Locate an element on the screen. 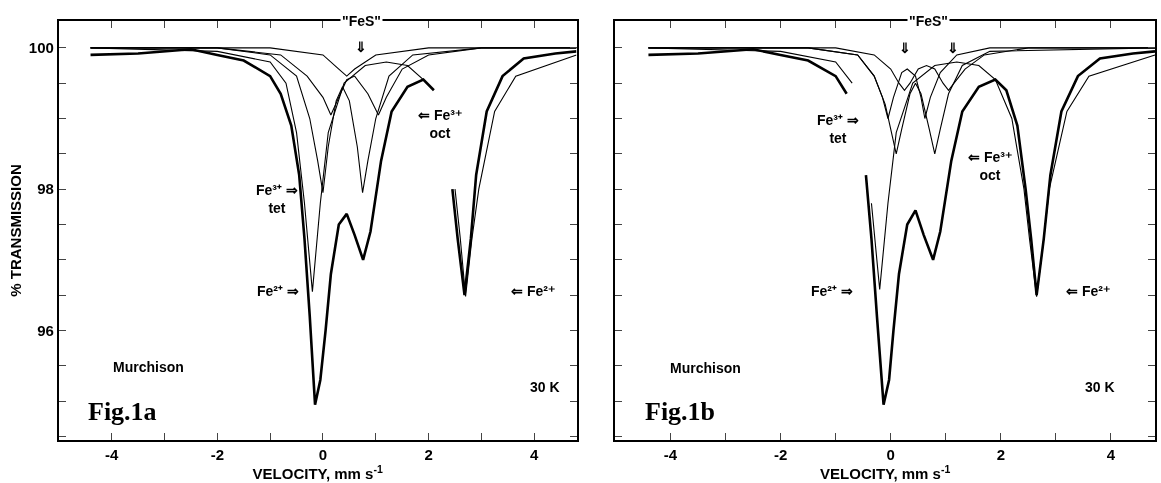 The image size is (1161, 483). annotation: Fig.1b is located at coordinates (680, 411).